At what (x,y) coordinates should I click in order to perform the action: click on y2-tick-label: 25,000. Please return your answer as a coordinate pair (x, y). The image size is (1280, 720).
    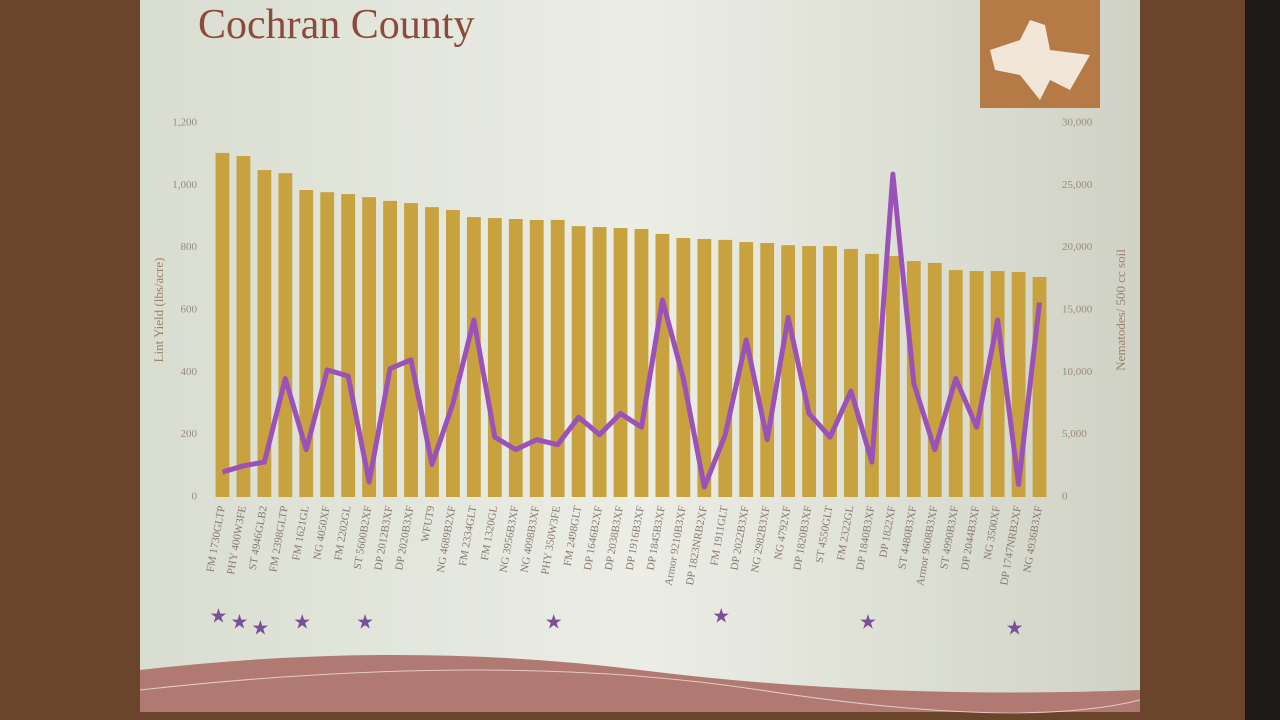
    Looking at the image, I should click on (1077, 185).